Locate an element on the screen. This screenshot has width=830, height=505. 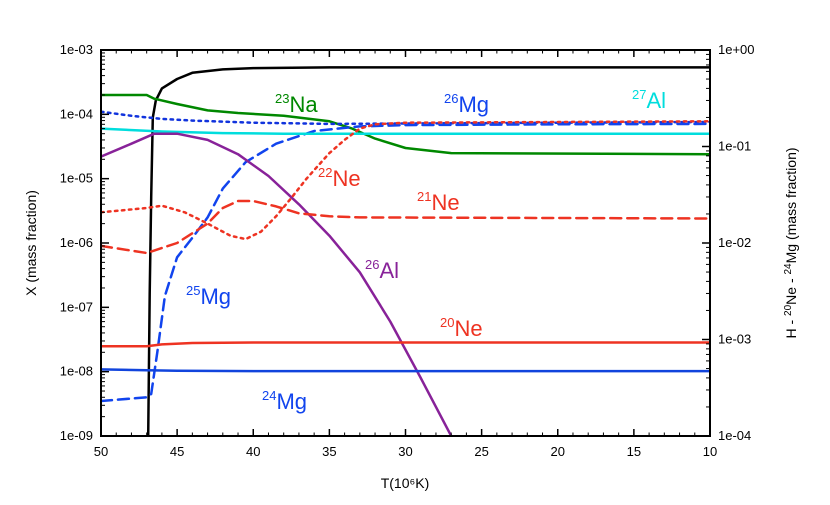
series-label-ne22: 22Ne is located at coordinates (339, 178).